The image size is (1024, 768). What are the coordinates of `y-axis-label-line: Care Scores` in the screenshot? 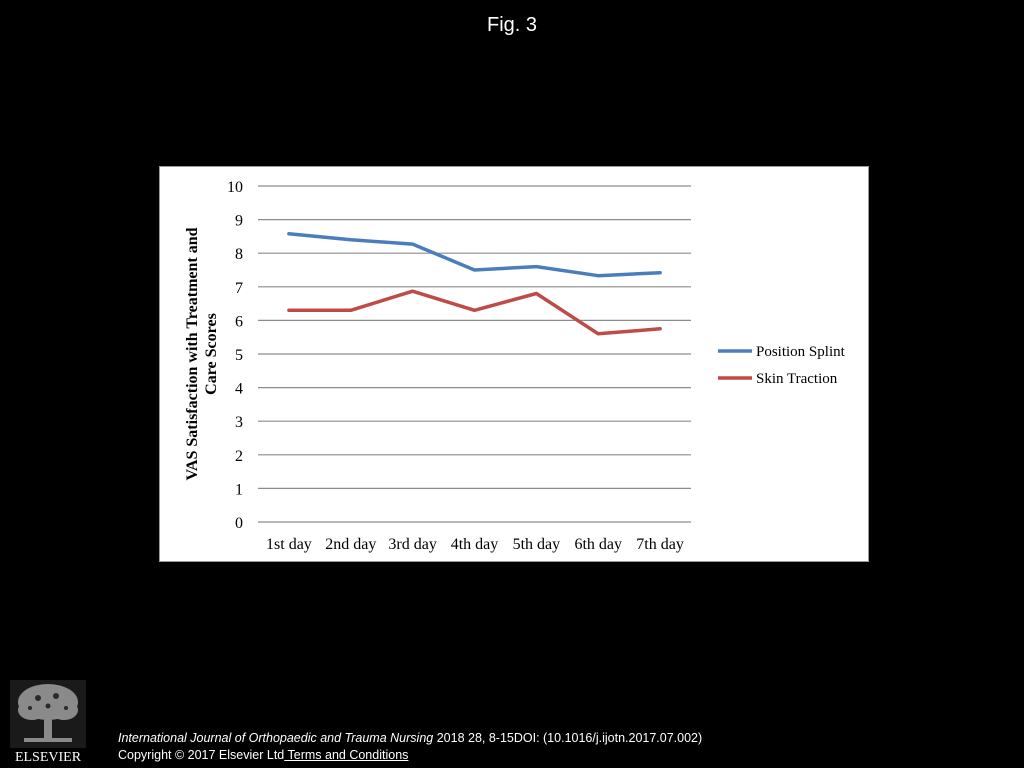 It's located at (211, 354).